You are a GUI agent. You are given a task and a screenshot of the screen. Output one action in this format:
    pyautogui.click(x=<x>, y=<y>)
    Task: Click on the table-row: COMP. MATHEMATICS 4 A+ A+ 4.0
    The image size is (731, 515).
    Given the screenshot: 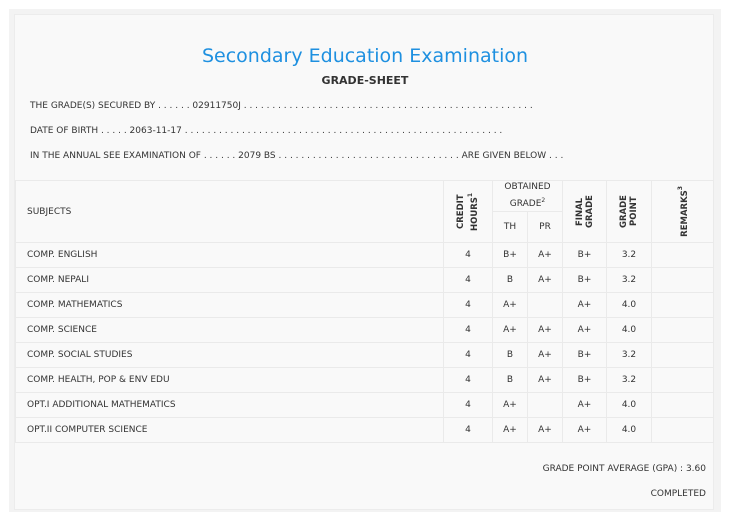 What is the action you would take?
    pyautogui.click(x=364, y=305)
    